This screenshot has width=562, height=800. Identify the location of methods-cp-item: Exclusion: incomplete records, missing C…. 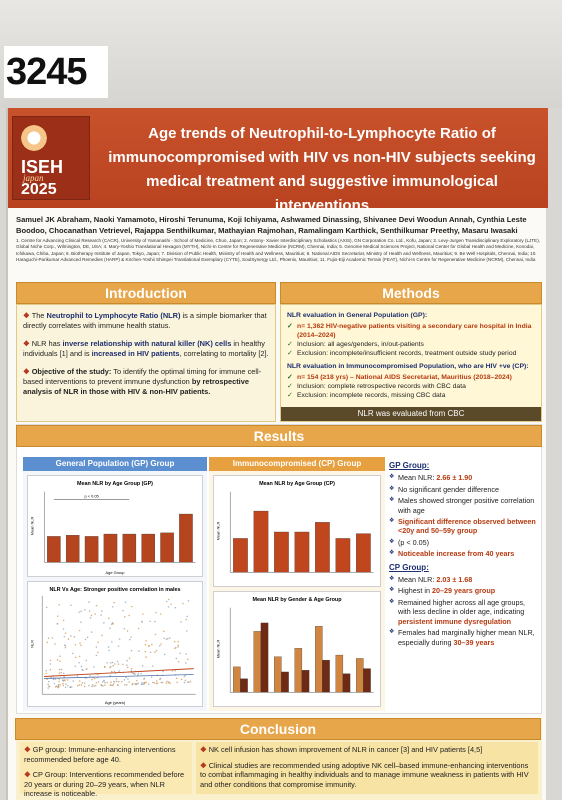
(411, 395).